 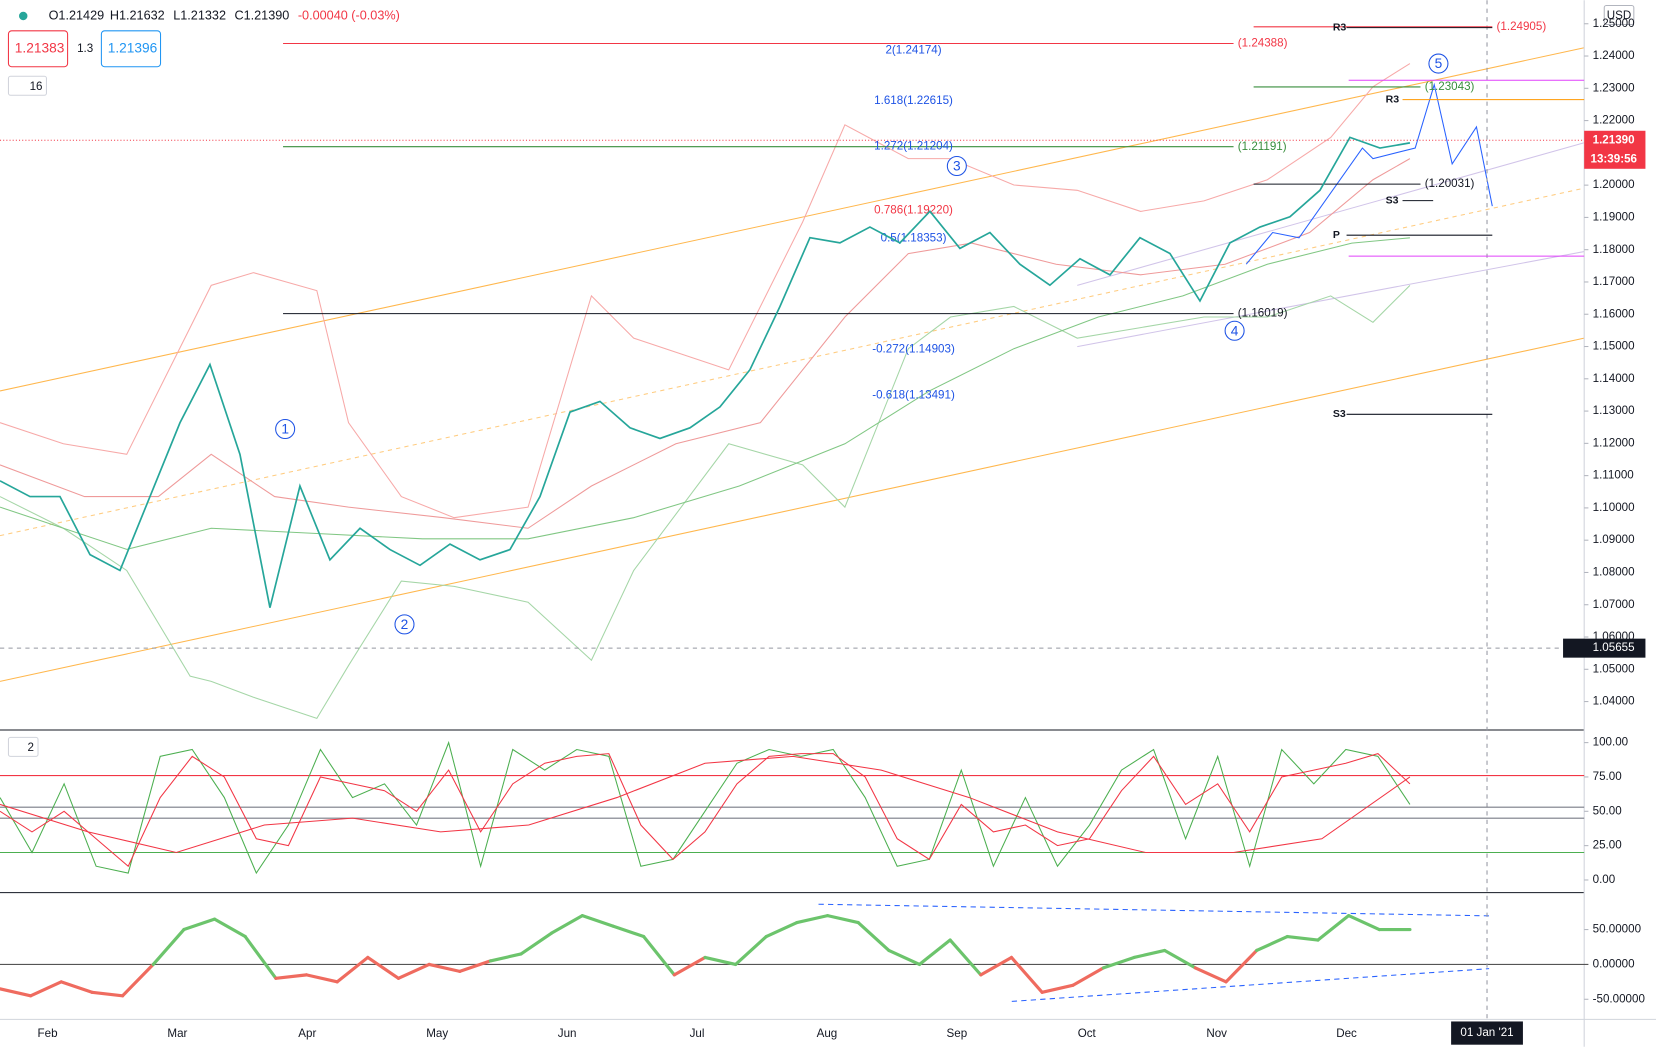 I want to click on y-tick-label: 1.13000, so click(x=1614, y=410).